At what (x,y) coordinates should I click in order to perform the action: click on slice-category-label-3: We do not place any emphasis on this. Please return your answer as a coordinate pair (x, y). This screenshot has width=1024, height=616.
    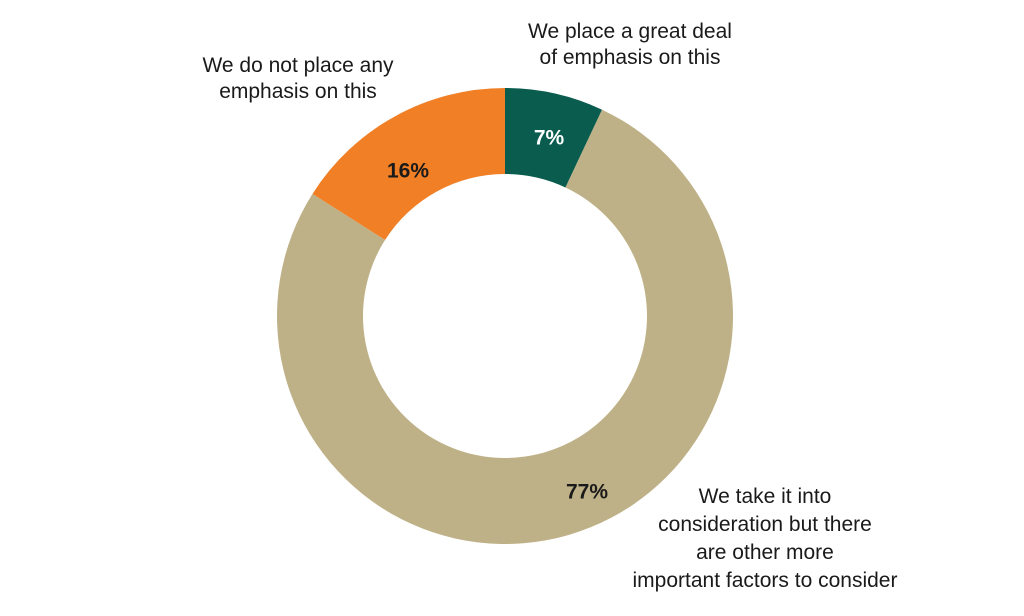
    Looking at the image, I should click on (298, 78).